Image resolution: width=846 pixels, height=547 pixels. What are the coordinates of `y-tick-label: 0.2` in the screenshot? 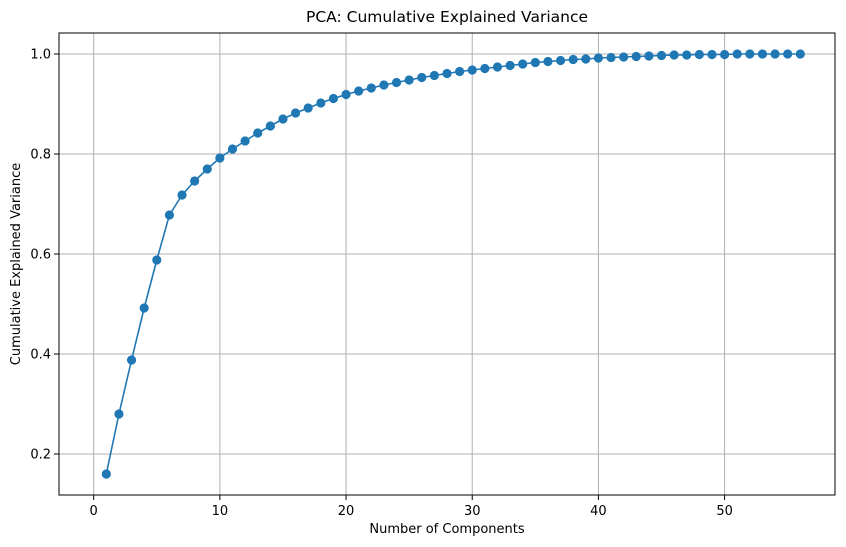 It's located at (40, 455).